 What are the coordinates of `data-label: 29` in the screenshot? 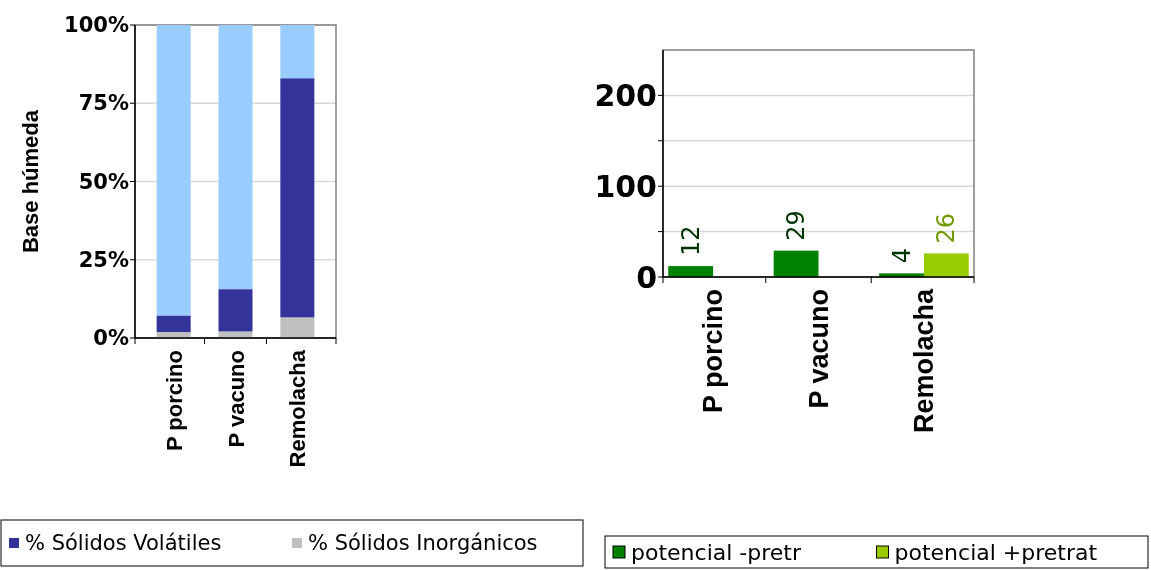 It's located at (796, 225).